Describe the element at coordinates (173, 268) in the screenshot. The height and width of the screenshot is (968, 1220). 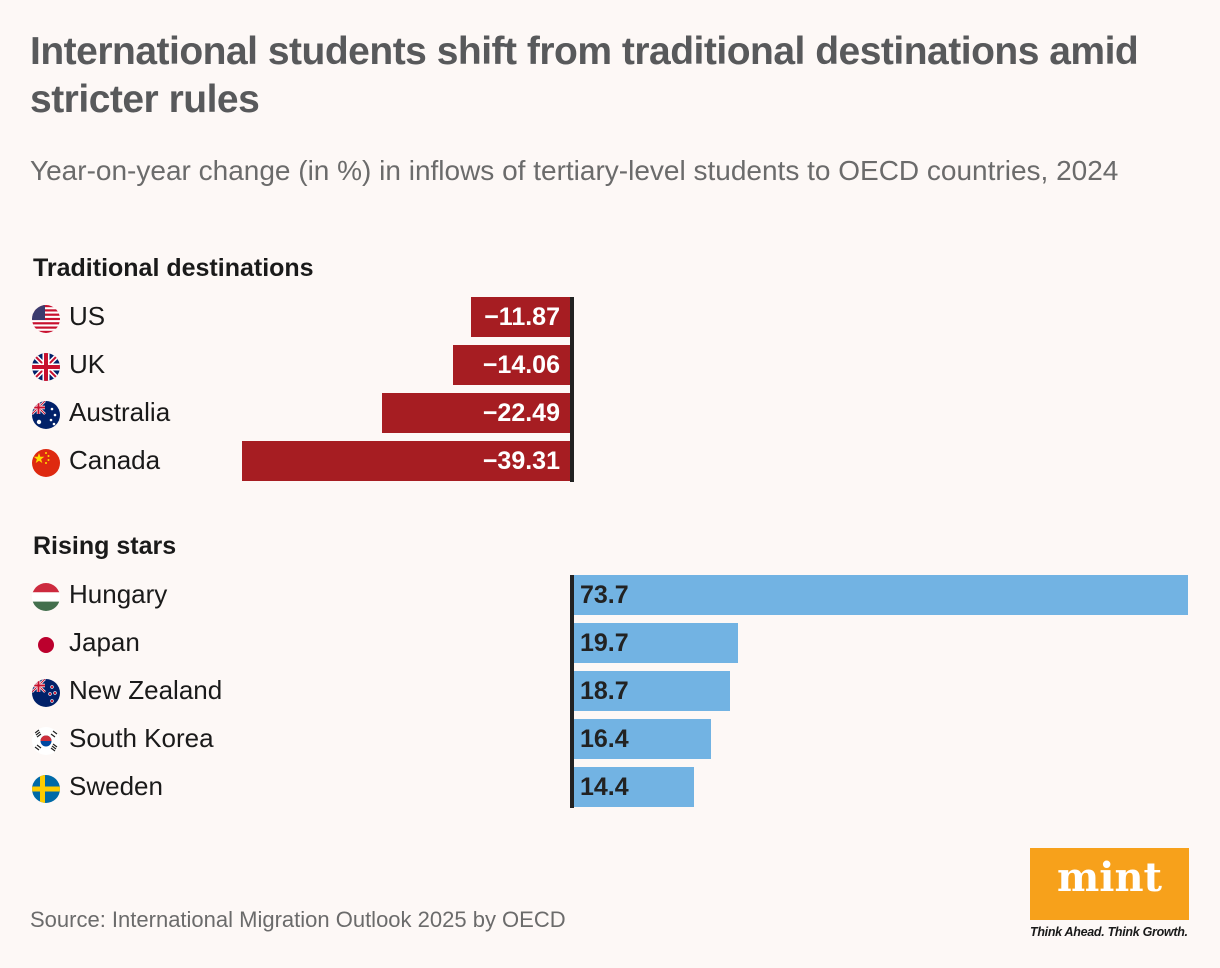
I see `group-label-traditional: Traditional destinations` at that location.